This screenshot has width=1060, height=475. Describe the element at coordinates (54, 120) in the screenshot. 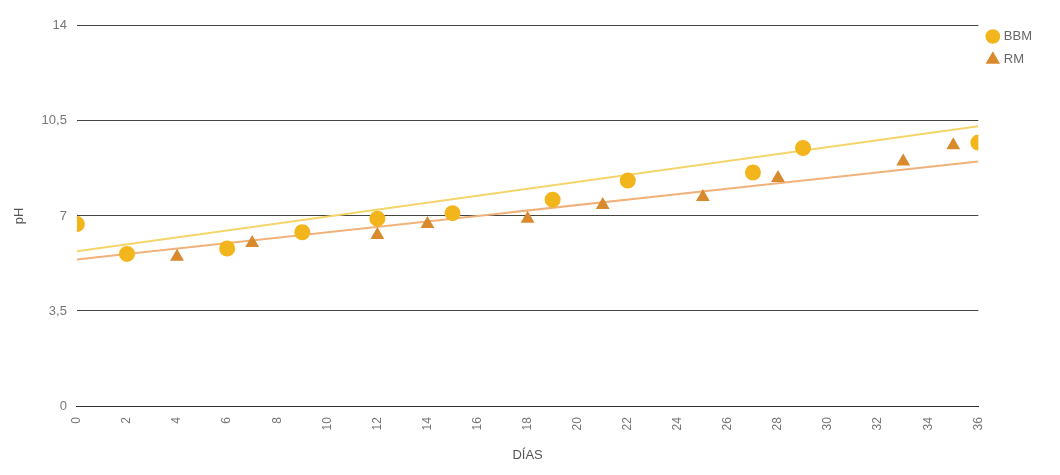

I see `y-tick-label: 10,5` at that location.